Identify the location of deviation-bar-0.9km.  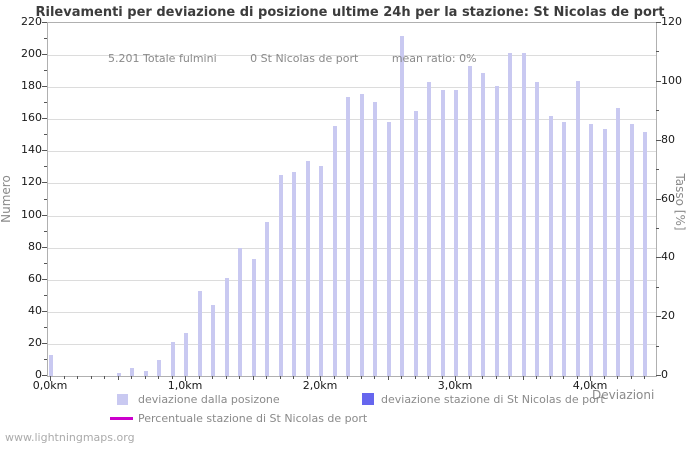
(173, 359).